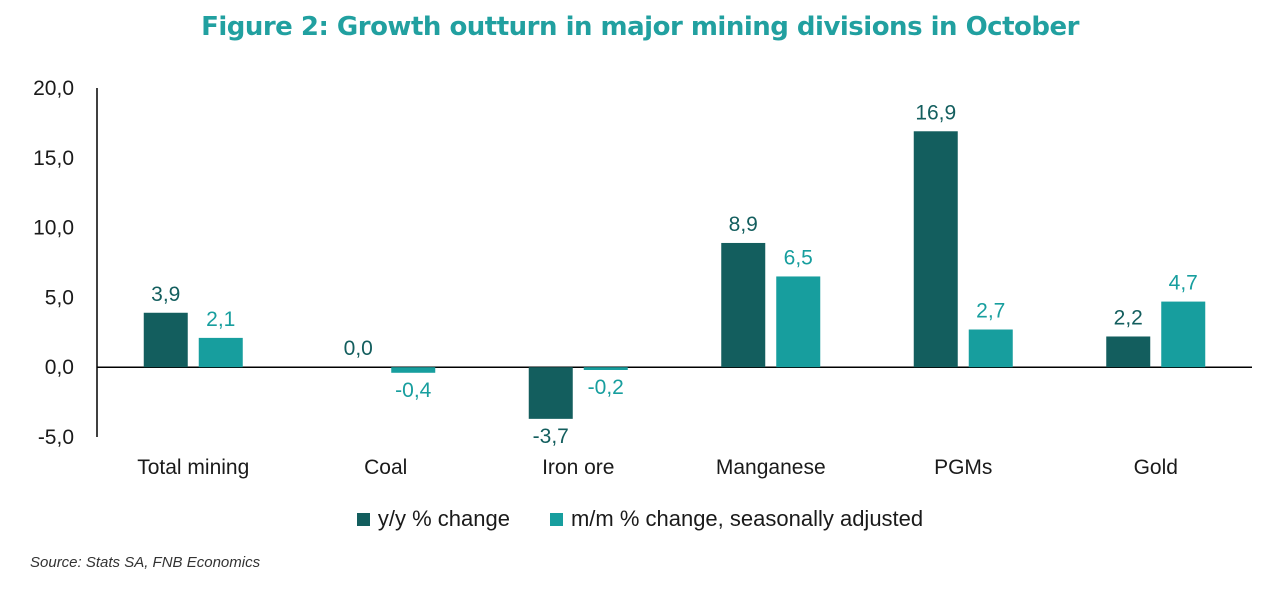 The image size is (1280, 589). What do you see at coordinates (53, 88) in the screenshot?
I see `y-tick-label: 20,0` at bounding box center [53, 88].